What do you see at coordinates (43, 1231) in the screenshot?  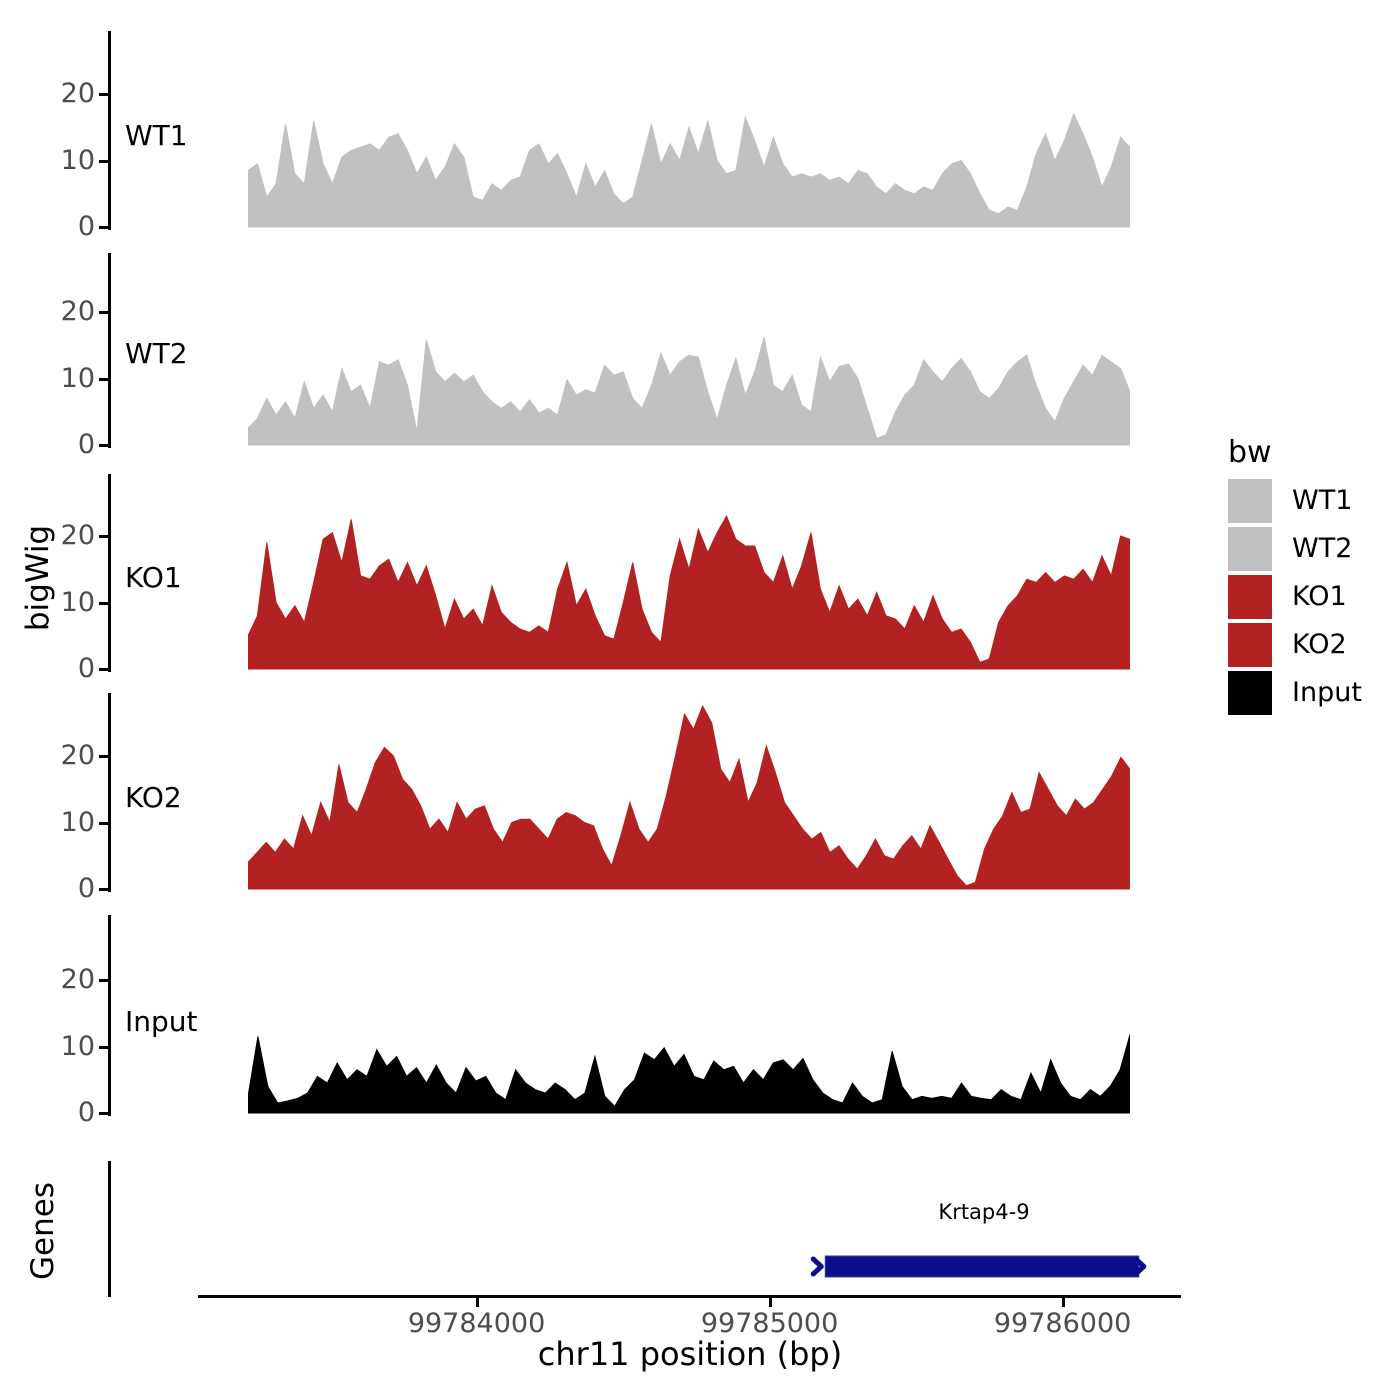 I see `y-axis-title-genes: Genes` at bounding box center [43, 1231].